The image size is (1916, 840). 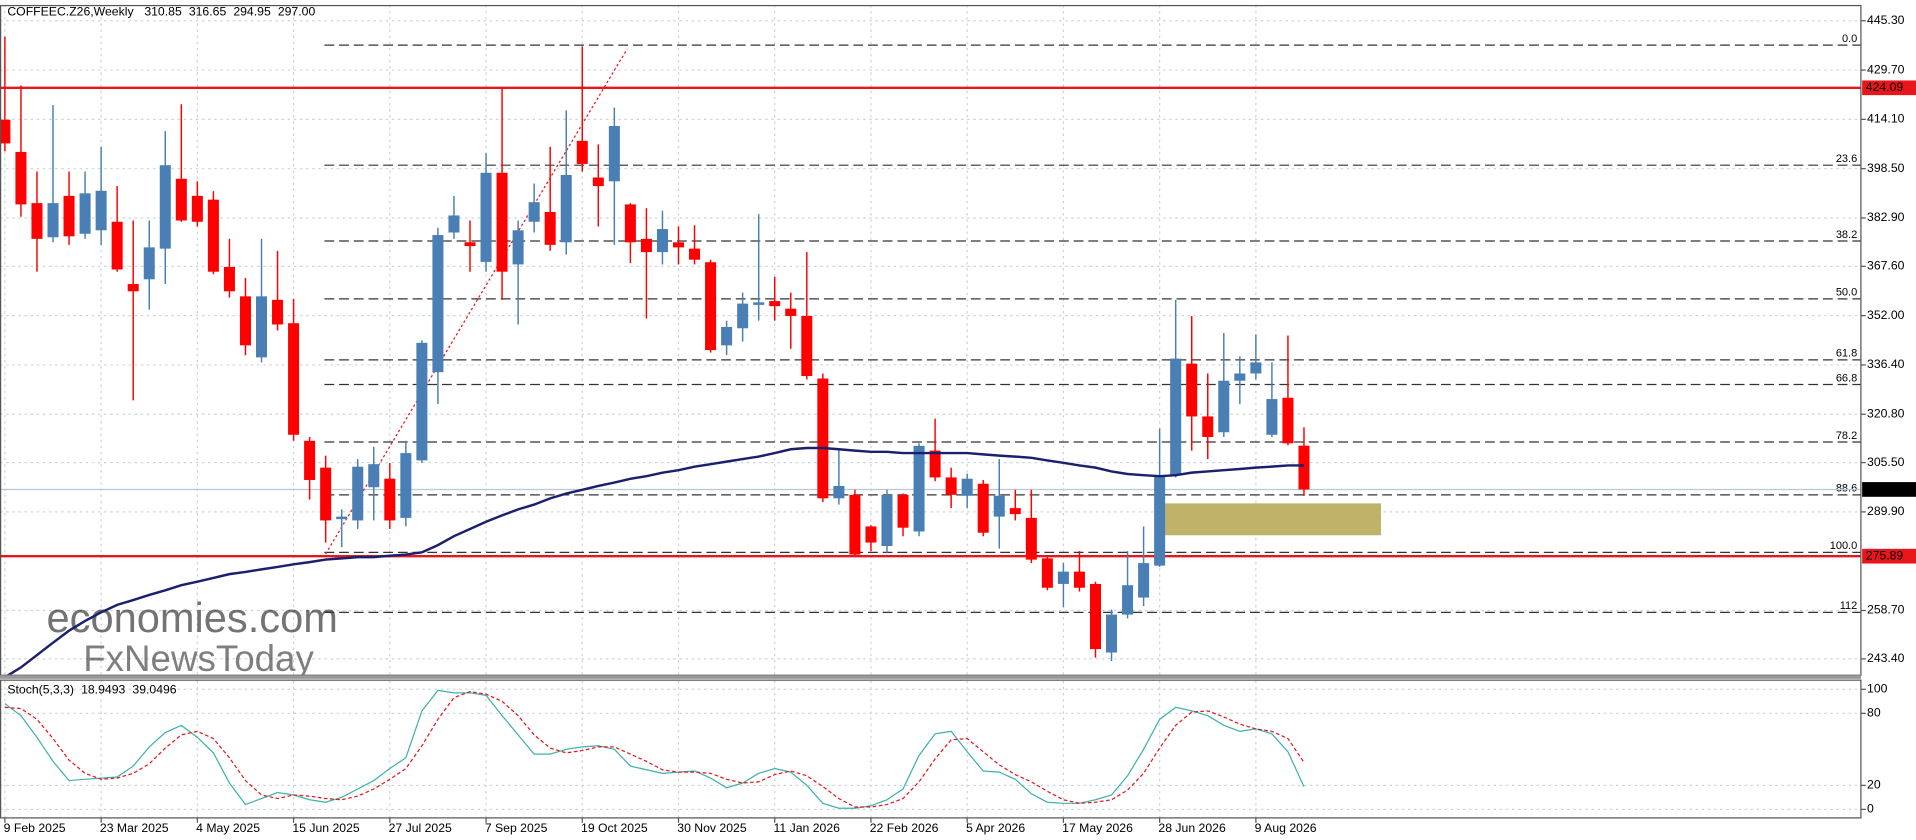 I want to click on y-tick-label: 305.50, so click(x=1886, y=462).